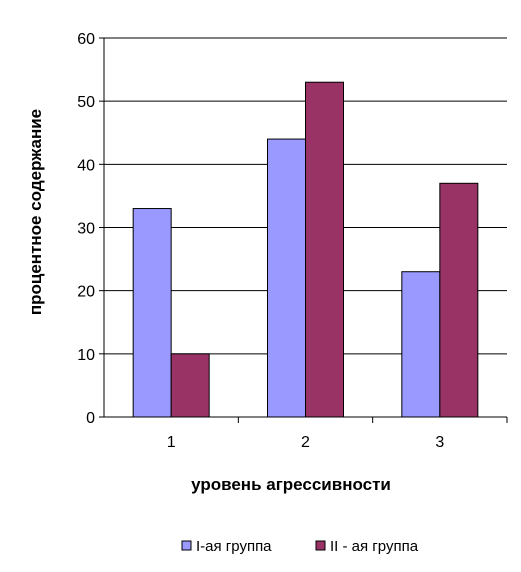 Image resolution: width=521 pixels, height=572 pixels. Describe the element at coordinates (439, 442) in the screenshot. I see `x-tick-label-3: 3` at that location.